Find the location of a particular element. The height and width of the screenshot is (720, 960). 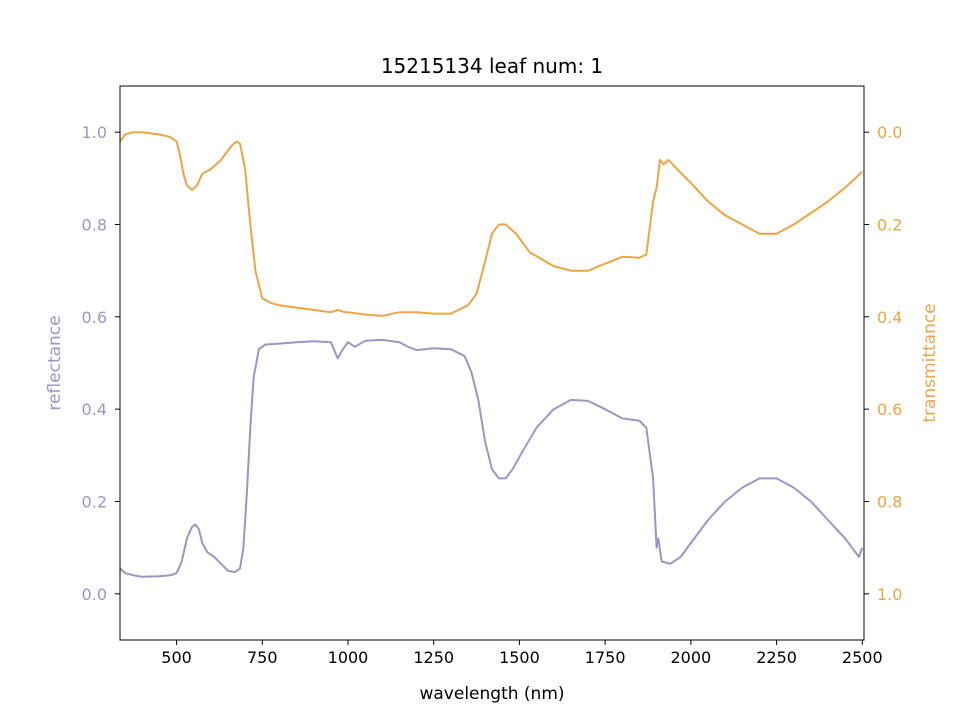

y-left-tick-label: 0.8 is located at coordinates (94, 225).